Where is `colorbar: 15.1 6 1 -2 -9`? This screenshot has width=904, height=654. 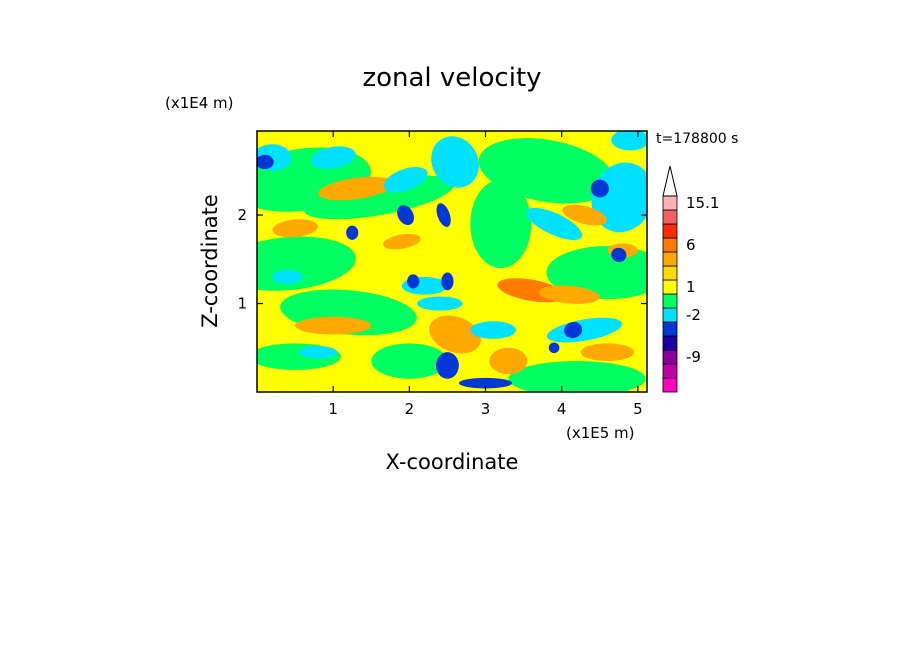
colorbar: 15.1 6 1 -2 -9 is located at coordinates (690, 279).